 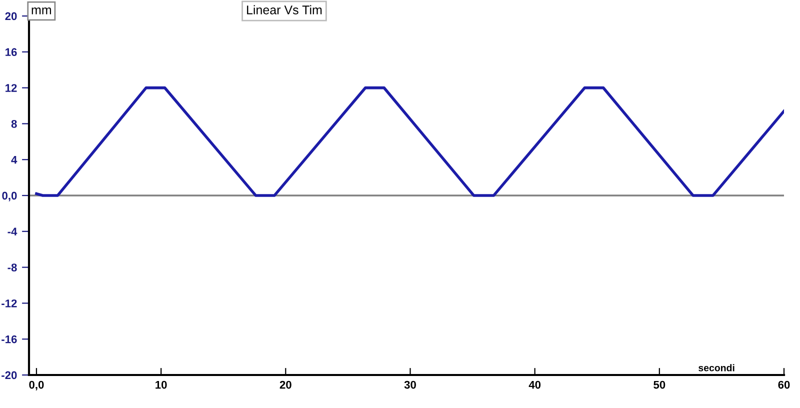 What do you see at coordinates (36, 385) in the screenshot?
I see `x-tick-label: 0,0` at bounding box center [36, 385].